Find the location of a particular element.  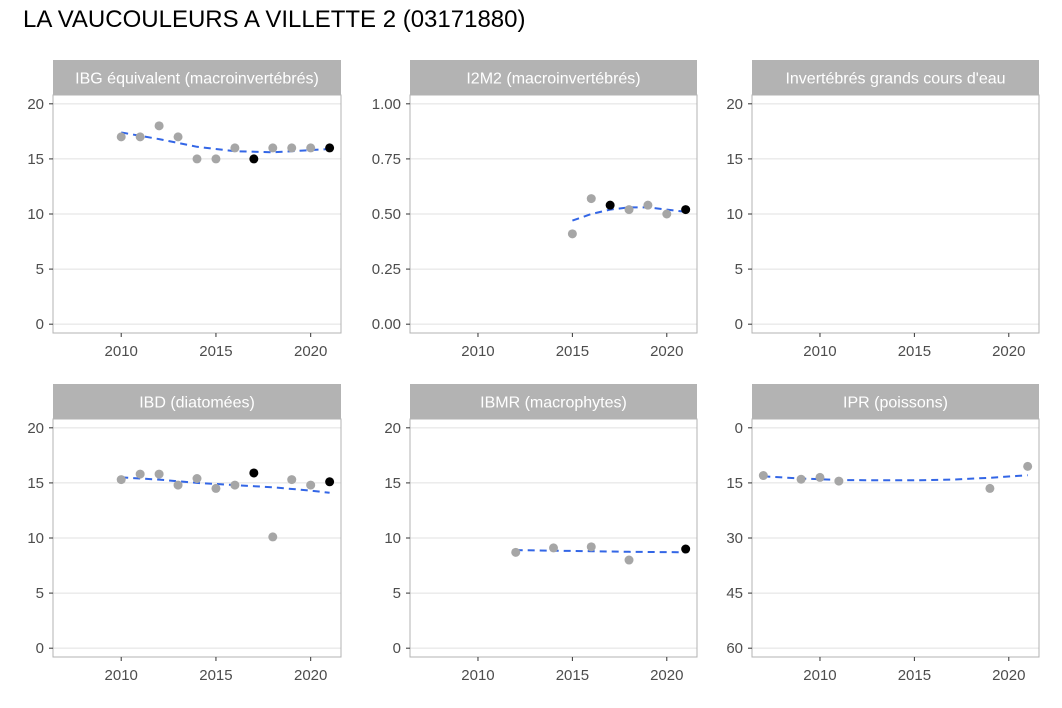

panel-4: IBD (diatomées) 0 5 10 15 20 2010 2015 2020 is located at coordinates (184, 534).